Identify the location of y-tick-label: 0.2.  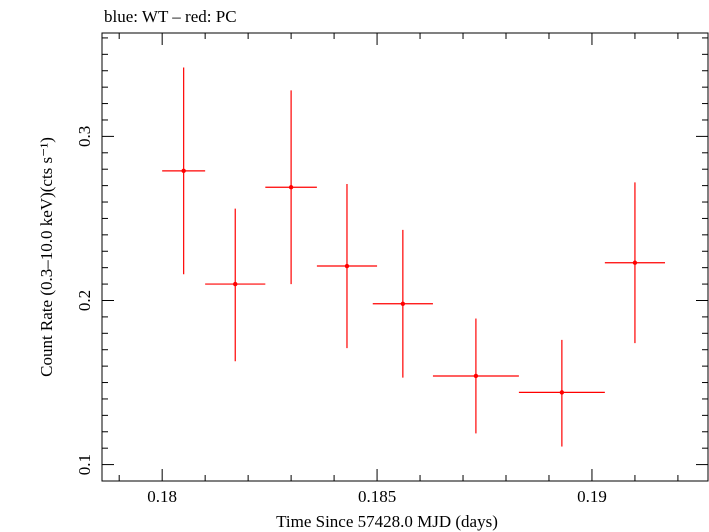
(84, 300).